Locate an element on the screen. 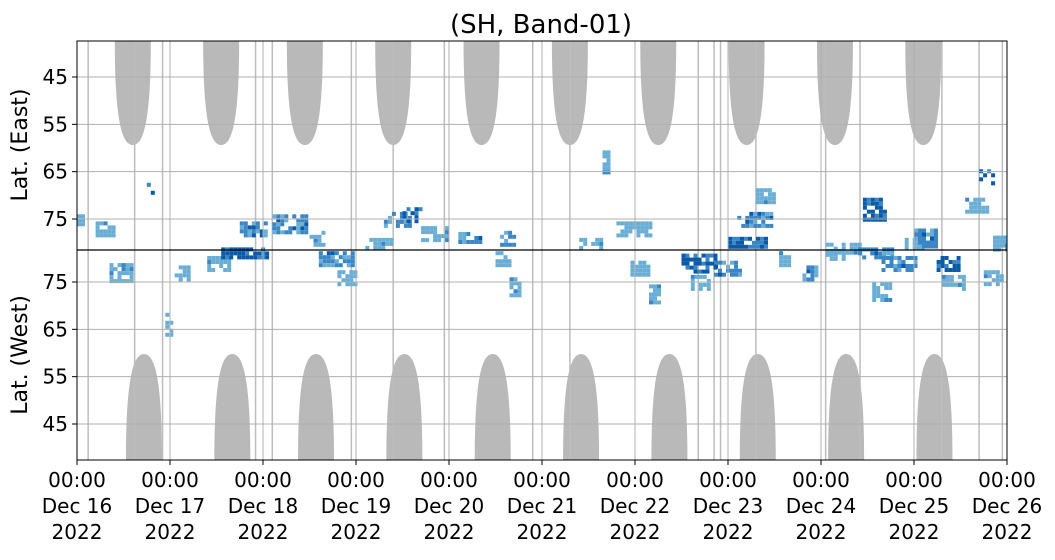 The image size is (1055, 560). x-tick-label: Dec 18 is located at coordinates (263, 506).